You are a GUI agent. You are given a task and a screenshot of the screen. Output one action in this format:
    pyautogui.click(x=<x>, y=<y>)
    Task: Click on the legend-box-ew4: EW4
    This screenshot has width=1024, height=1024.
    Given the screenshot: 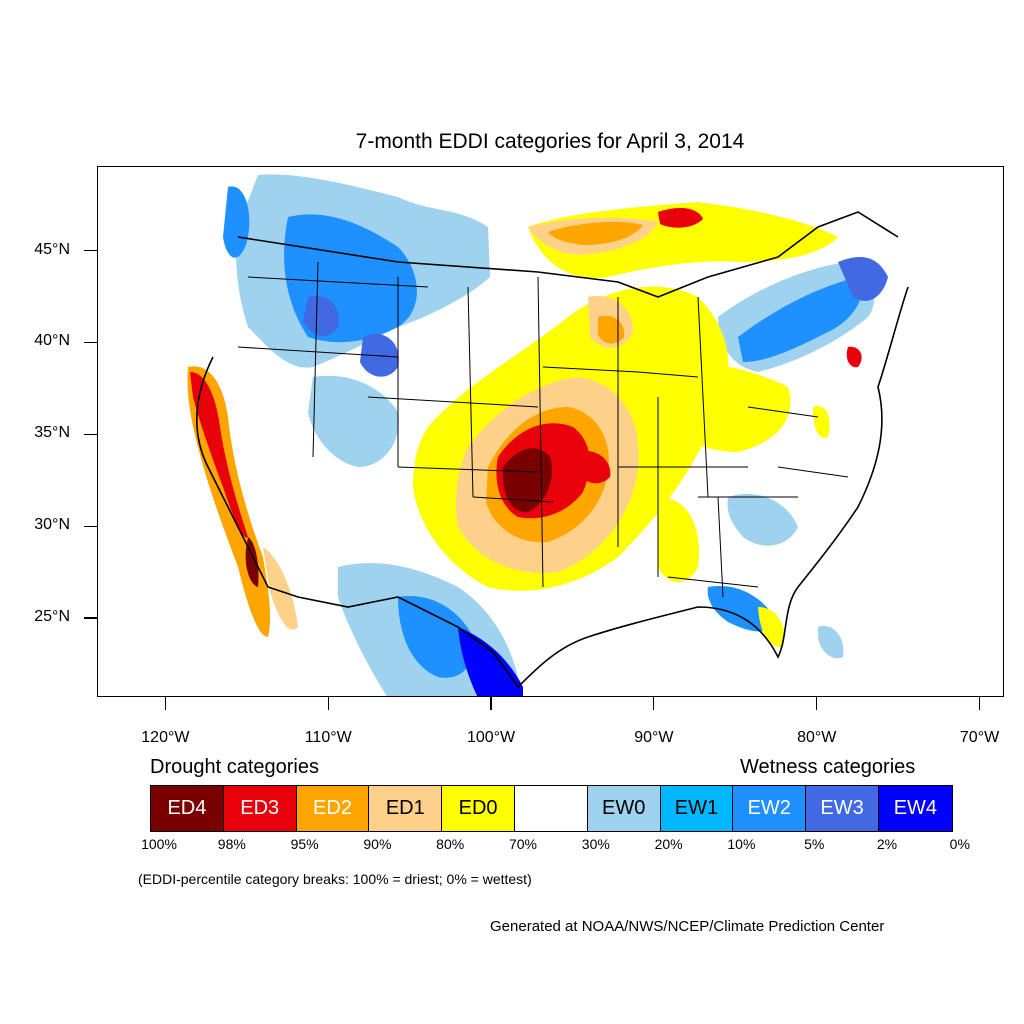 What is the action you would take?
    pyautogui.click(x=915, y=808)
    